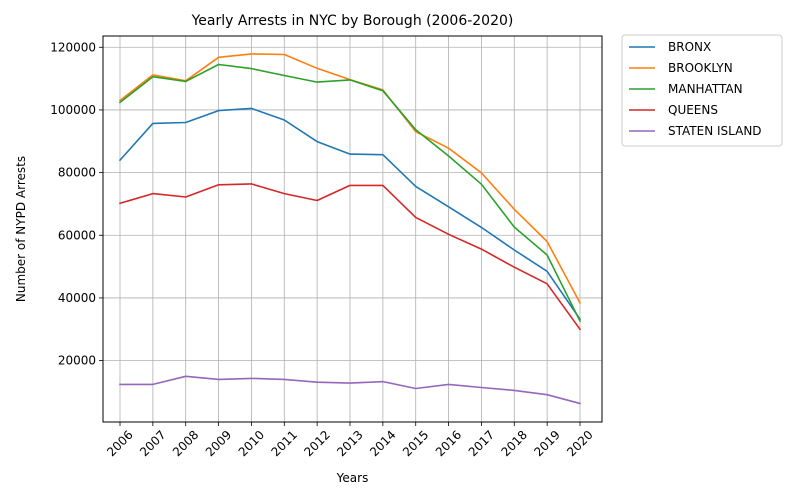  Describe the element at coordinates (579, 443) in the screenshot. I see `x-tick-label: 2020` at that location.